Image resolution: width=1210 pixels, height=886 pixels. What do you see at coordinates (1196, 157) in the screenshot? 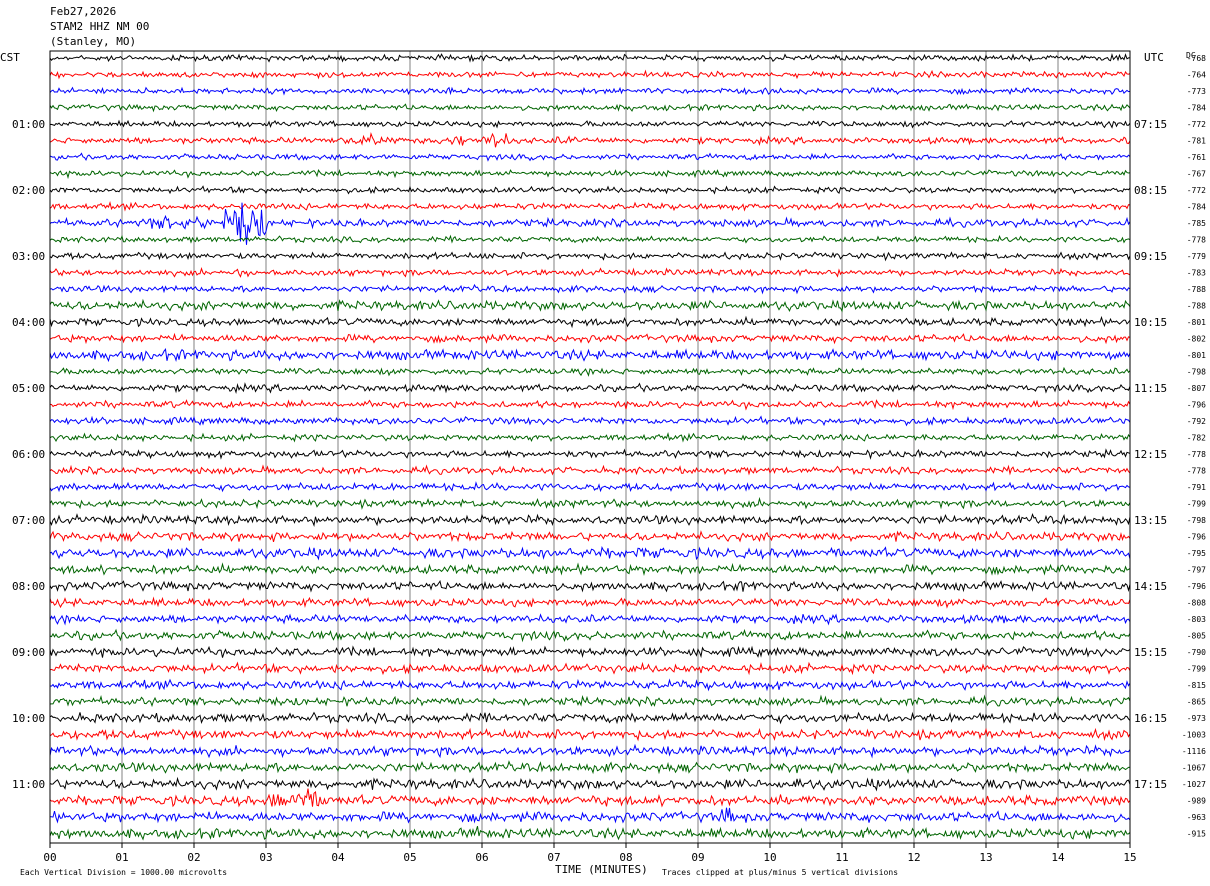
I see `dc-offset-label: -761` at bounding box center [1196, 157].